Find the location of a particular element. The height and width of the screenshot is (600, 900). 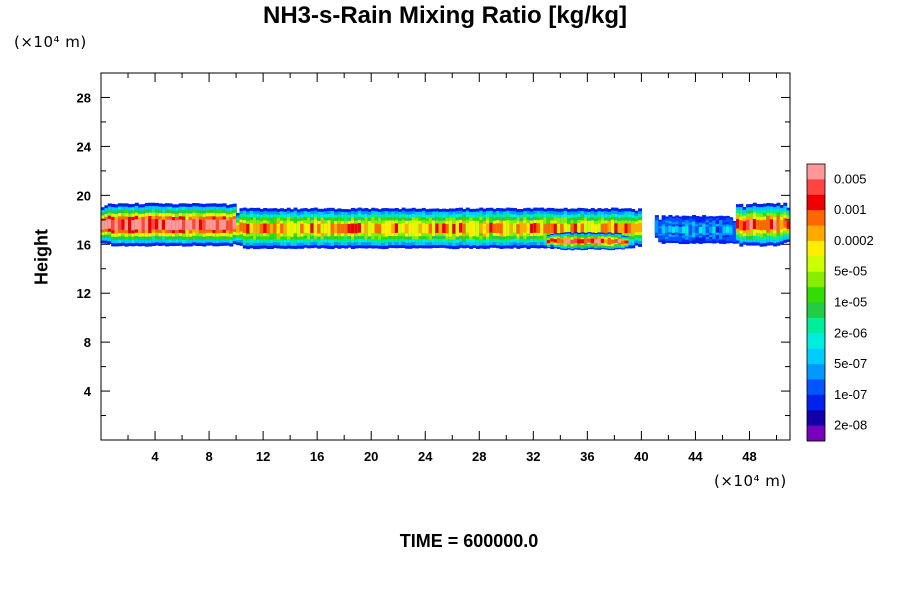

x-tick-label-1: 8 is located at coordinates (208, 456).